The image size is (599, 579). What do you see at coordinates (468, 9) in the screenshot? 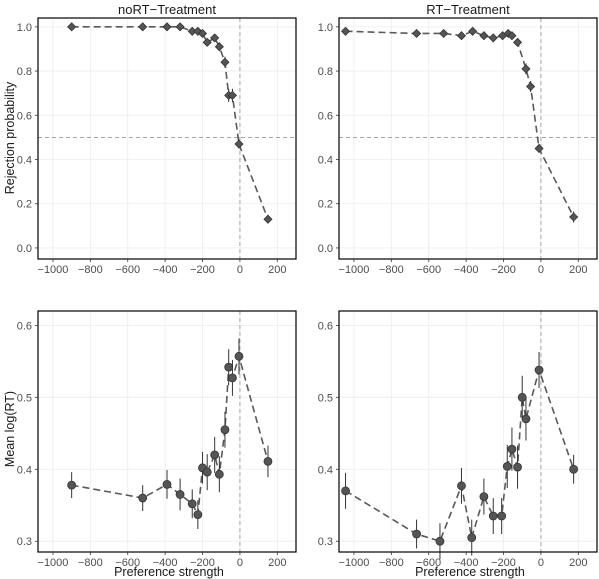
I see `panel-title: RT−Treatment` at bounding box center [468, 9].